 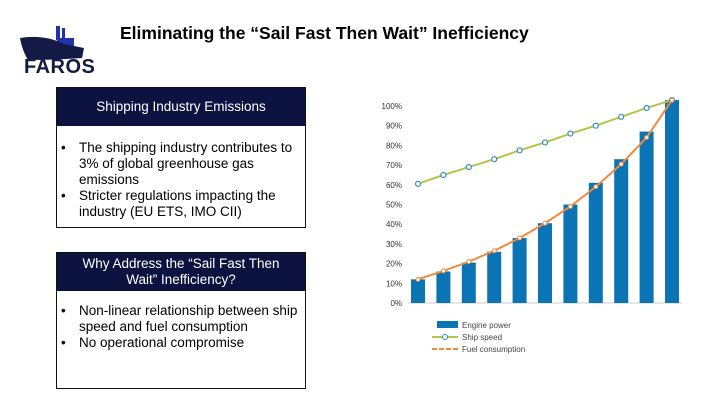 I want to click on legend-label: Fuel consumption, so click(x=493, y=349).